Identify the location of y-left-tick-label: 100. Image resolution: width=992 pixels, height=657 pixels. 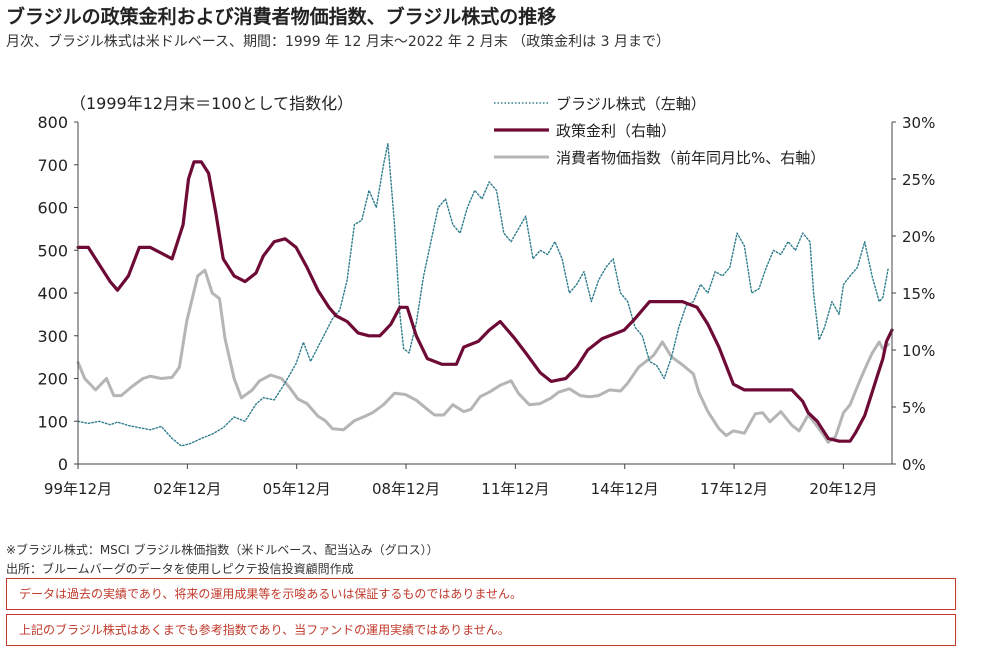
(52, 421).